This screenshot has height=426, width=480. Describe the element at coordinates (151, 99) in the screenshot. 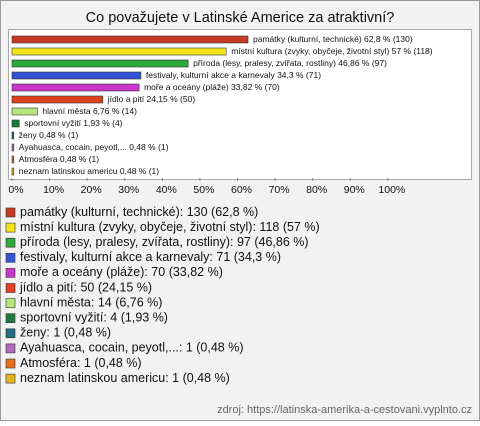

I see `bar-label: jídlo a pití 24,15 % (50)` at that location.